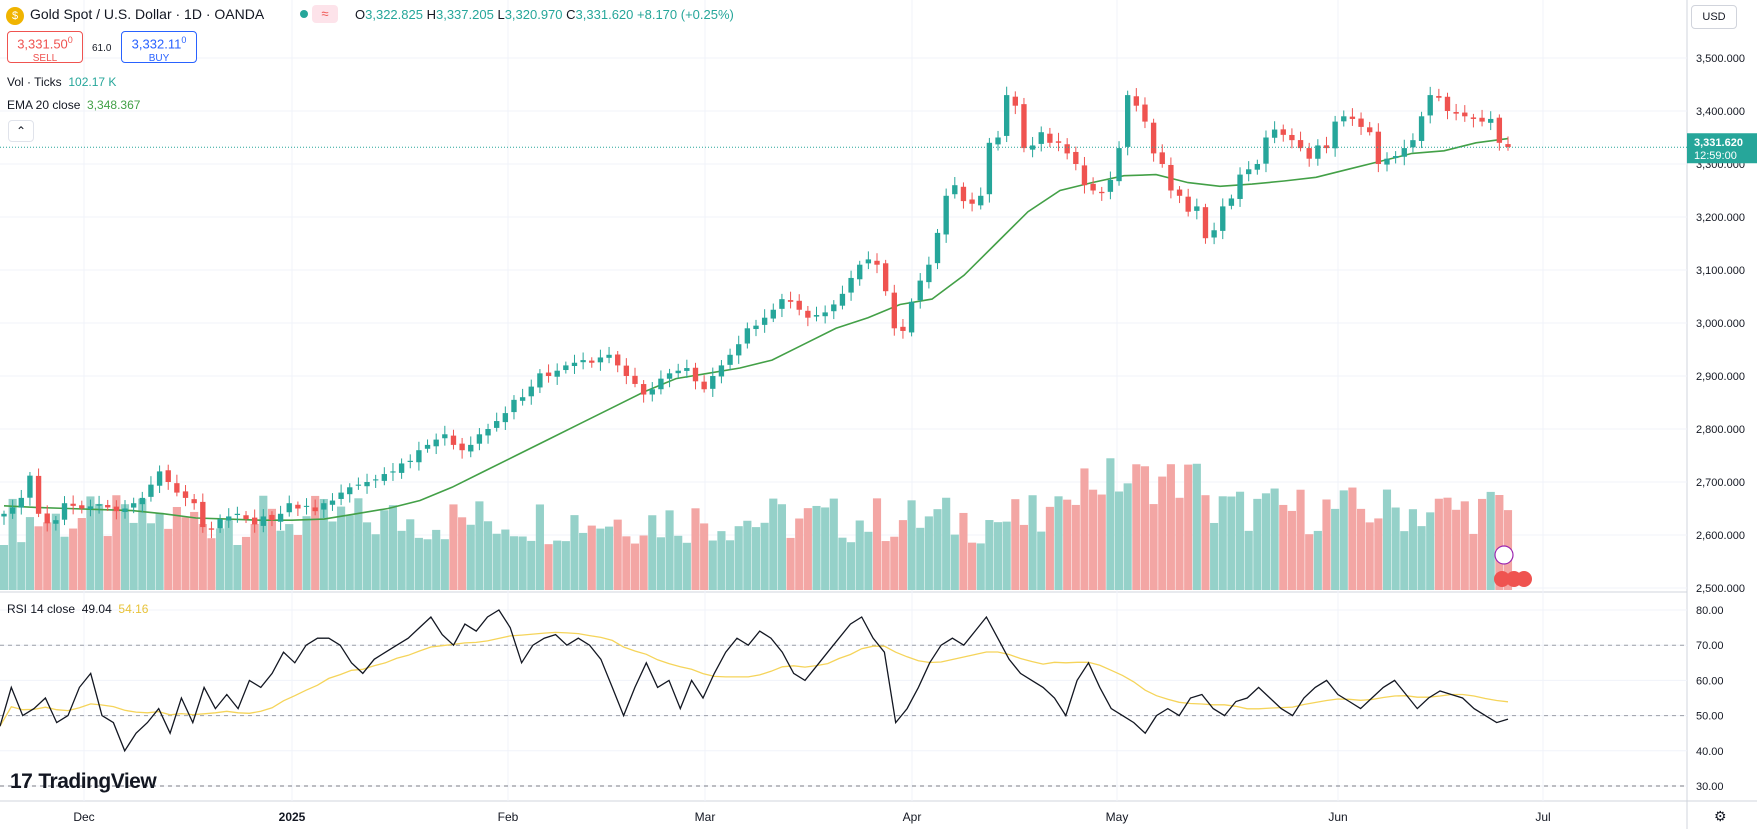 The height and width of the screenshot is (829, 1757). I want to click on buy-label: BUY, so click(159, 59).